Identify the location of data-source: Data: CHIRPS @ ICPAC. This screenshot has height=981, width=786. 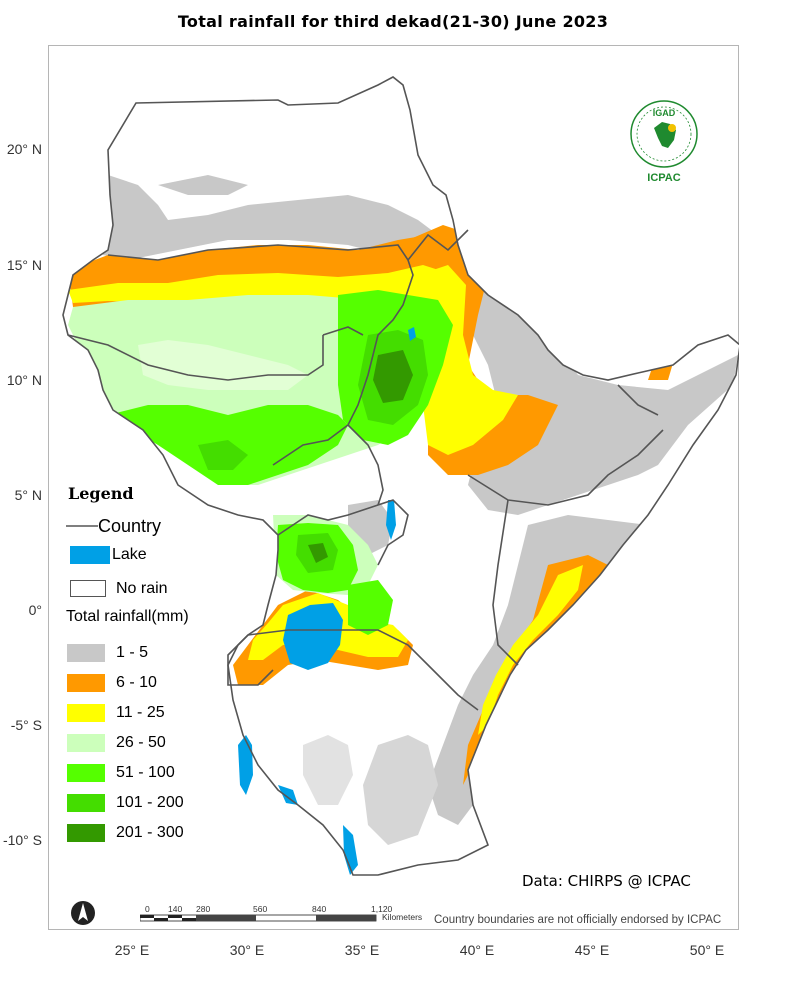
(606, 881).